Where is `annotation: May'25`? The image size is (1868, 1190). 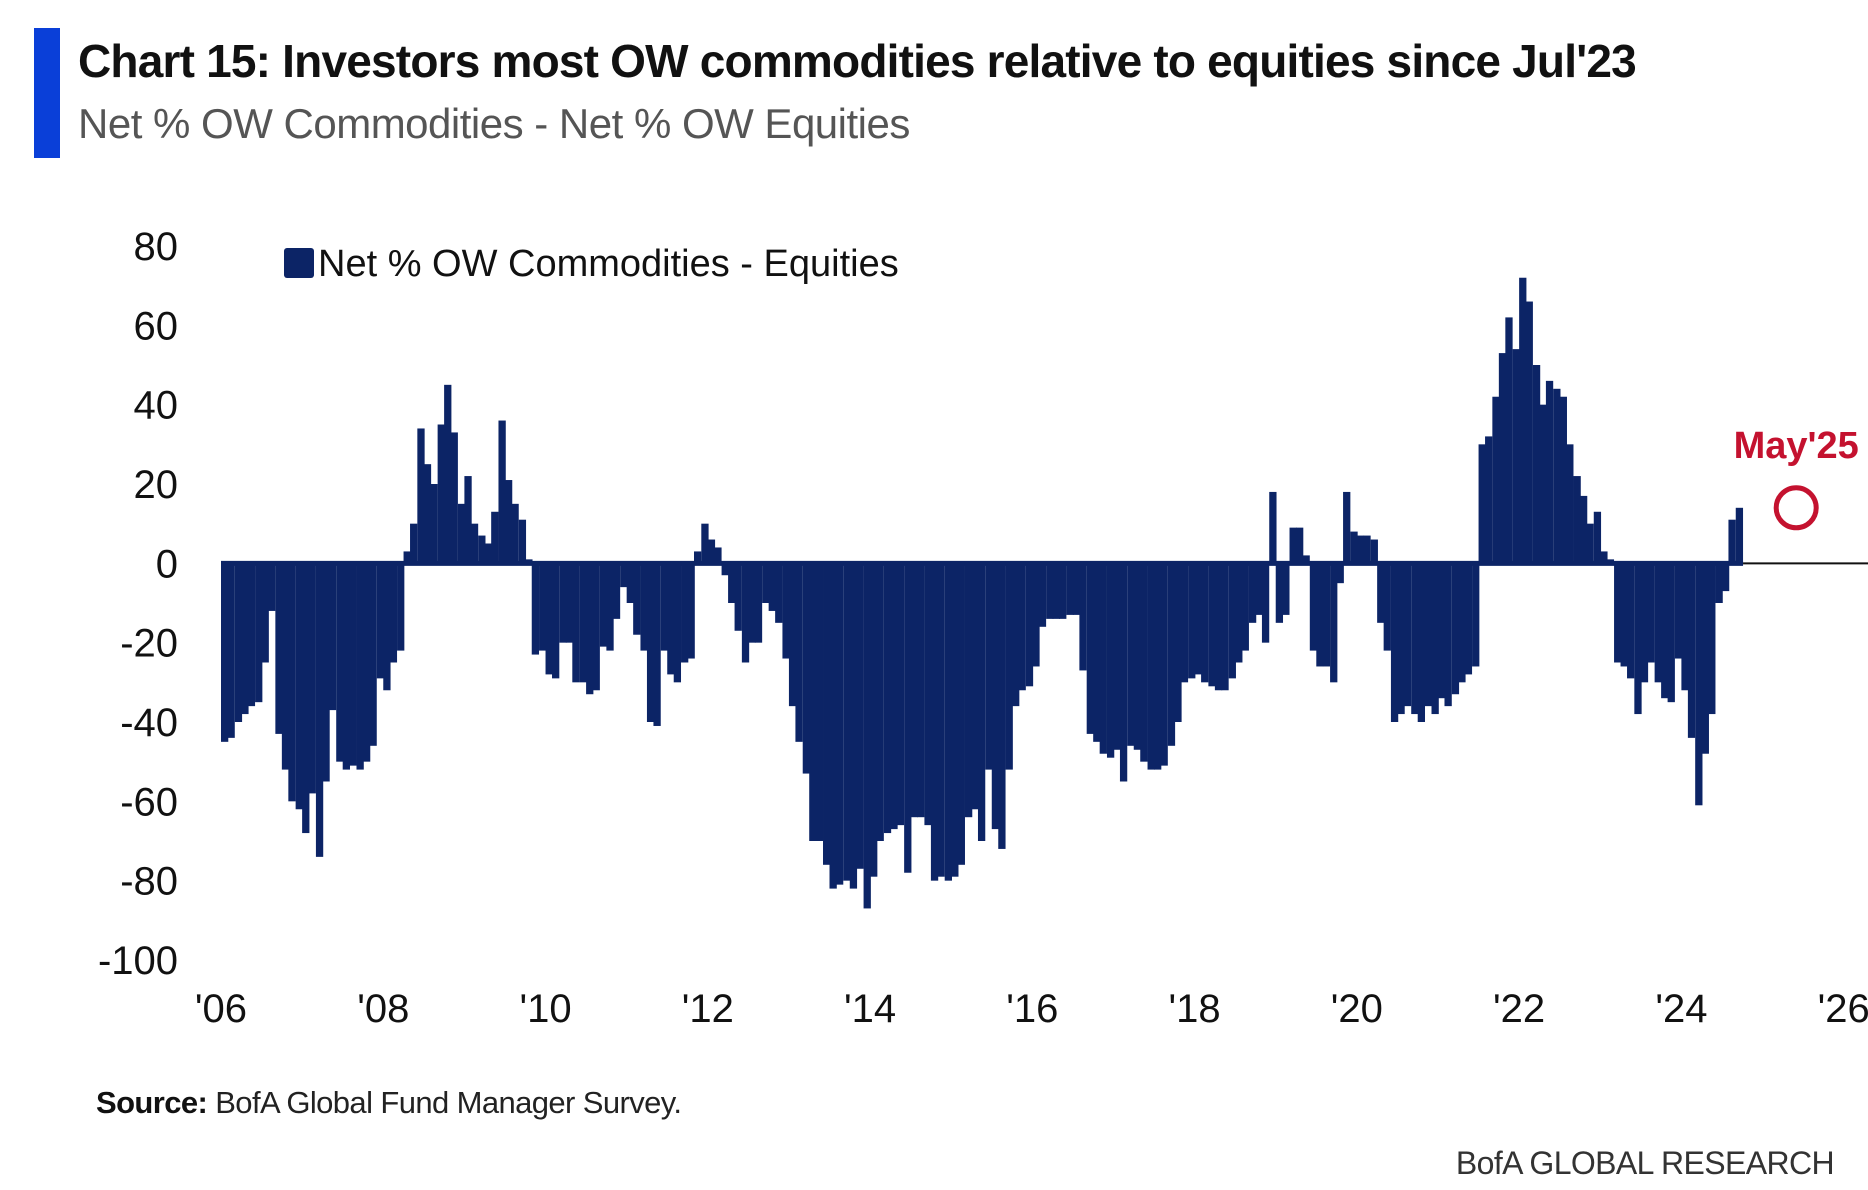
annotation: May'25 is located at coordinates (1796, 478).